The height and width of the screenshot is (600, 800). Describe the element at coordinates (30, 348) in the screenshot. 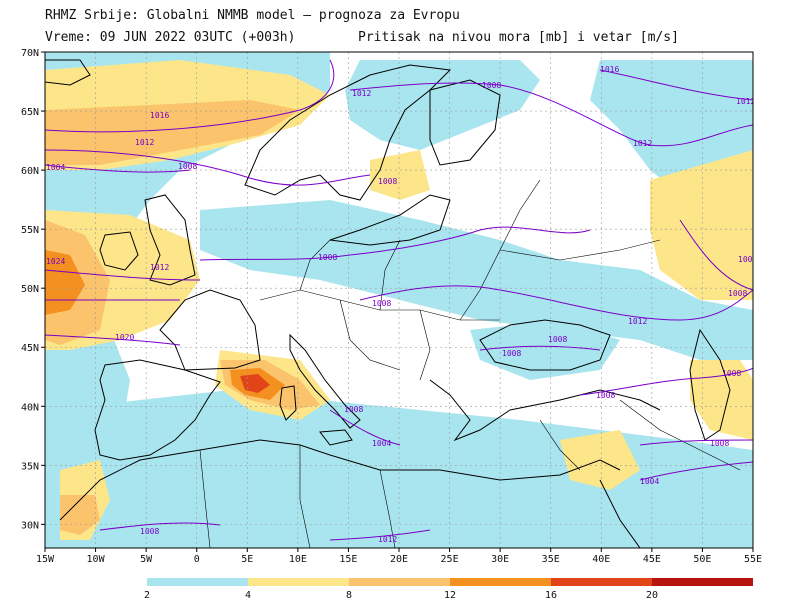

I see `lat-tick-label: 45N` at that location.